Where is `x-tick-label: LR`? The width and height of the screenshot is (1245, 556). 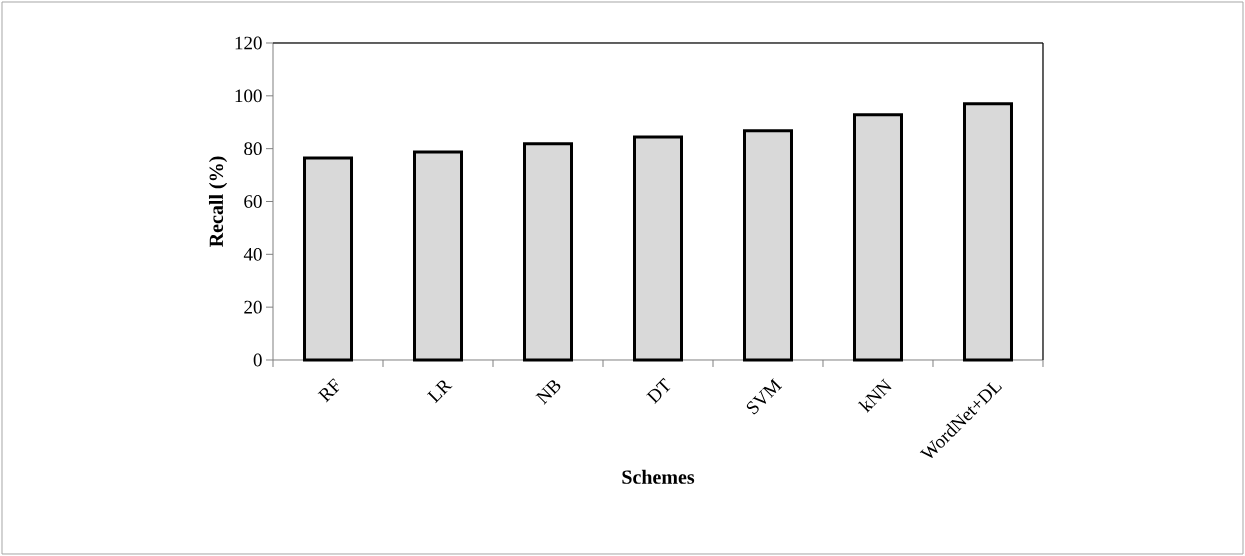
x-tick-label: LR is located at coordinates (439, 392).